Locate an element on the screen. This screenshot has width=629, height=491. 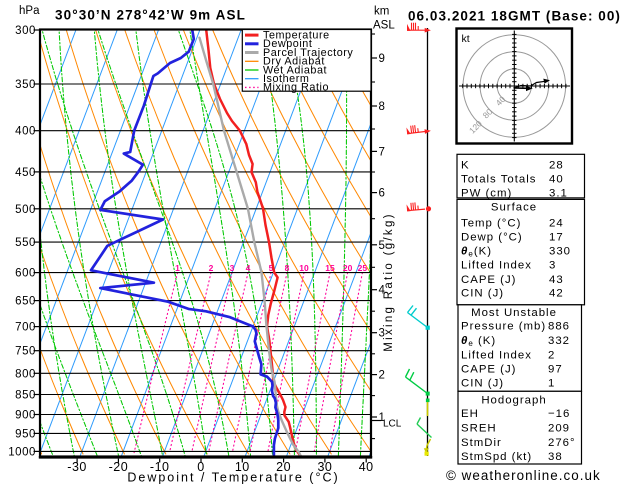
svg-text: 15 is located at coordinates (330, 268).